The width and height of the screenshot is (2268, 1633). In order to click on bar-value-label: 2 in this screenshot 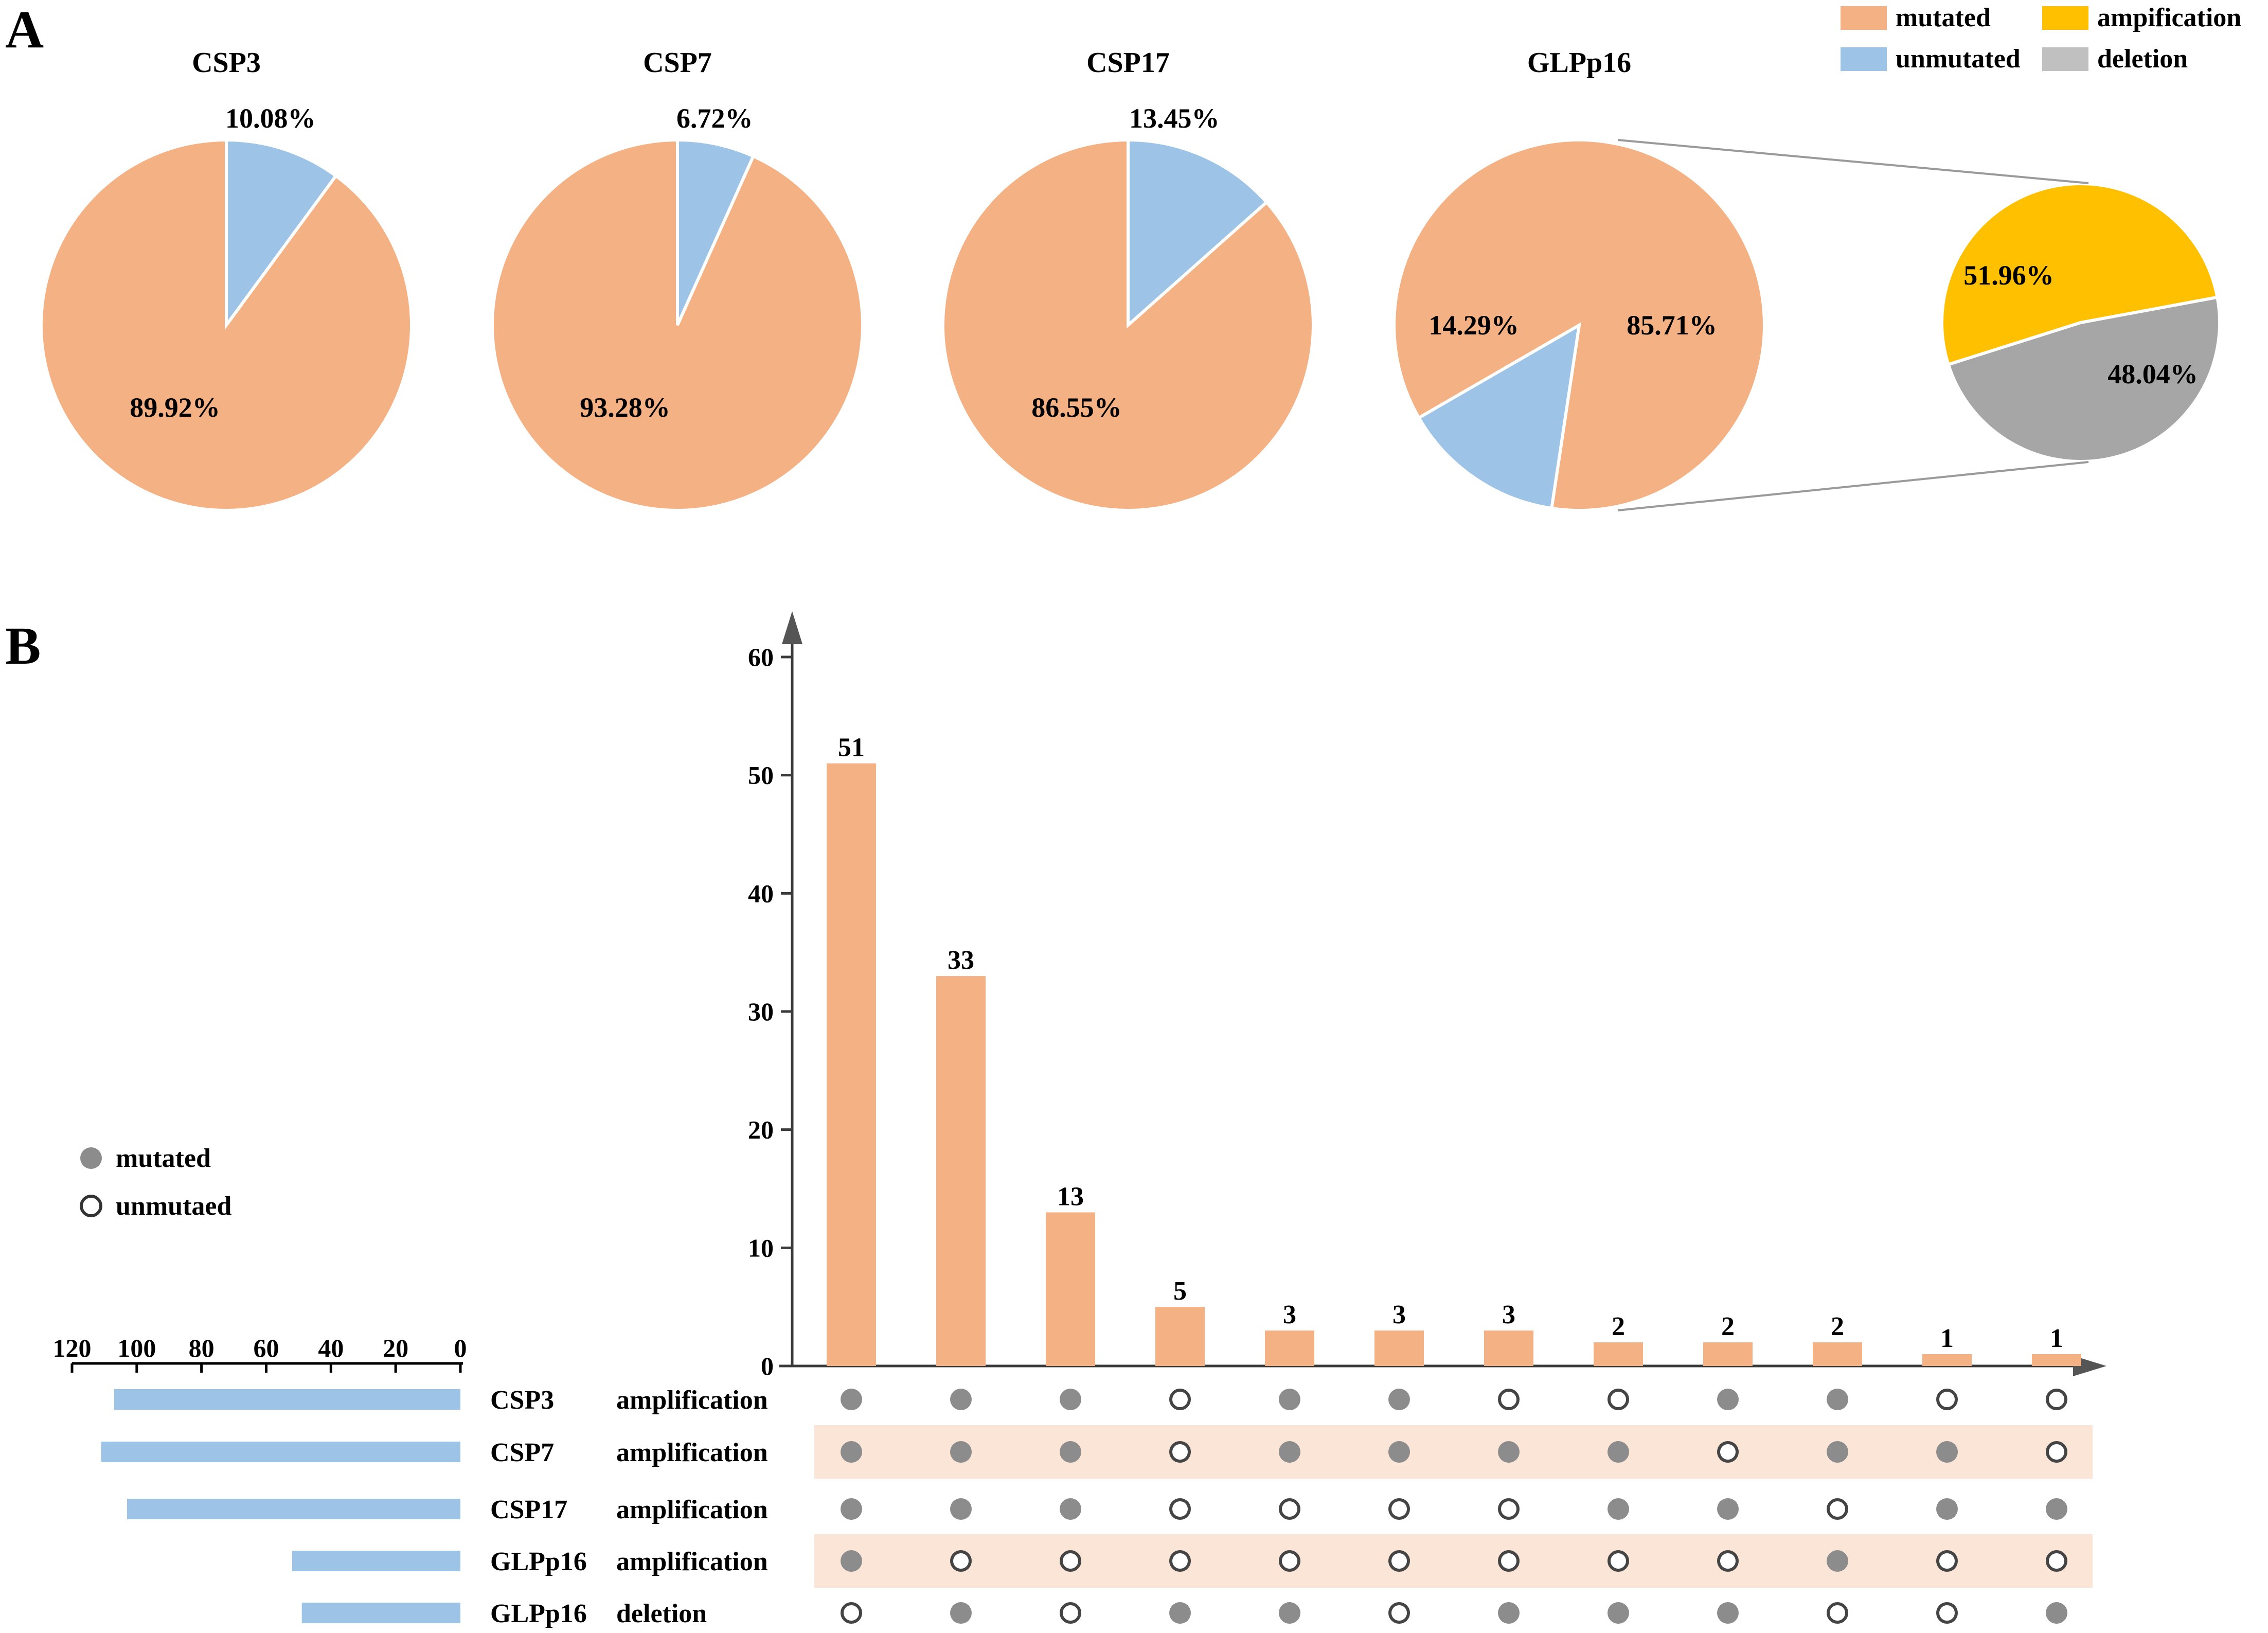, I will do `click(1618, 1326)`.